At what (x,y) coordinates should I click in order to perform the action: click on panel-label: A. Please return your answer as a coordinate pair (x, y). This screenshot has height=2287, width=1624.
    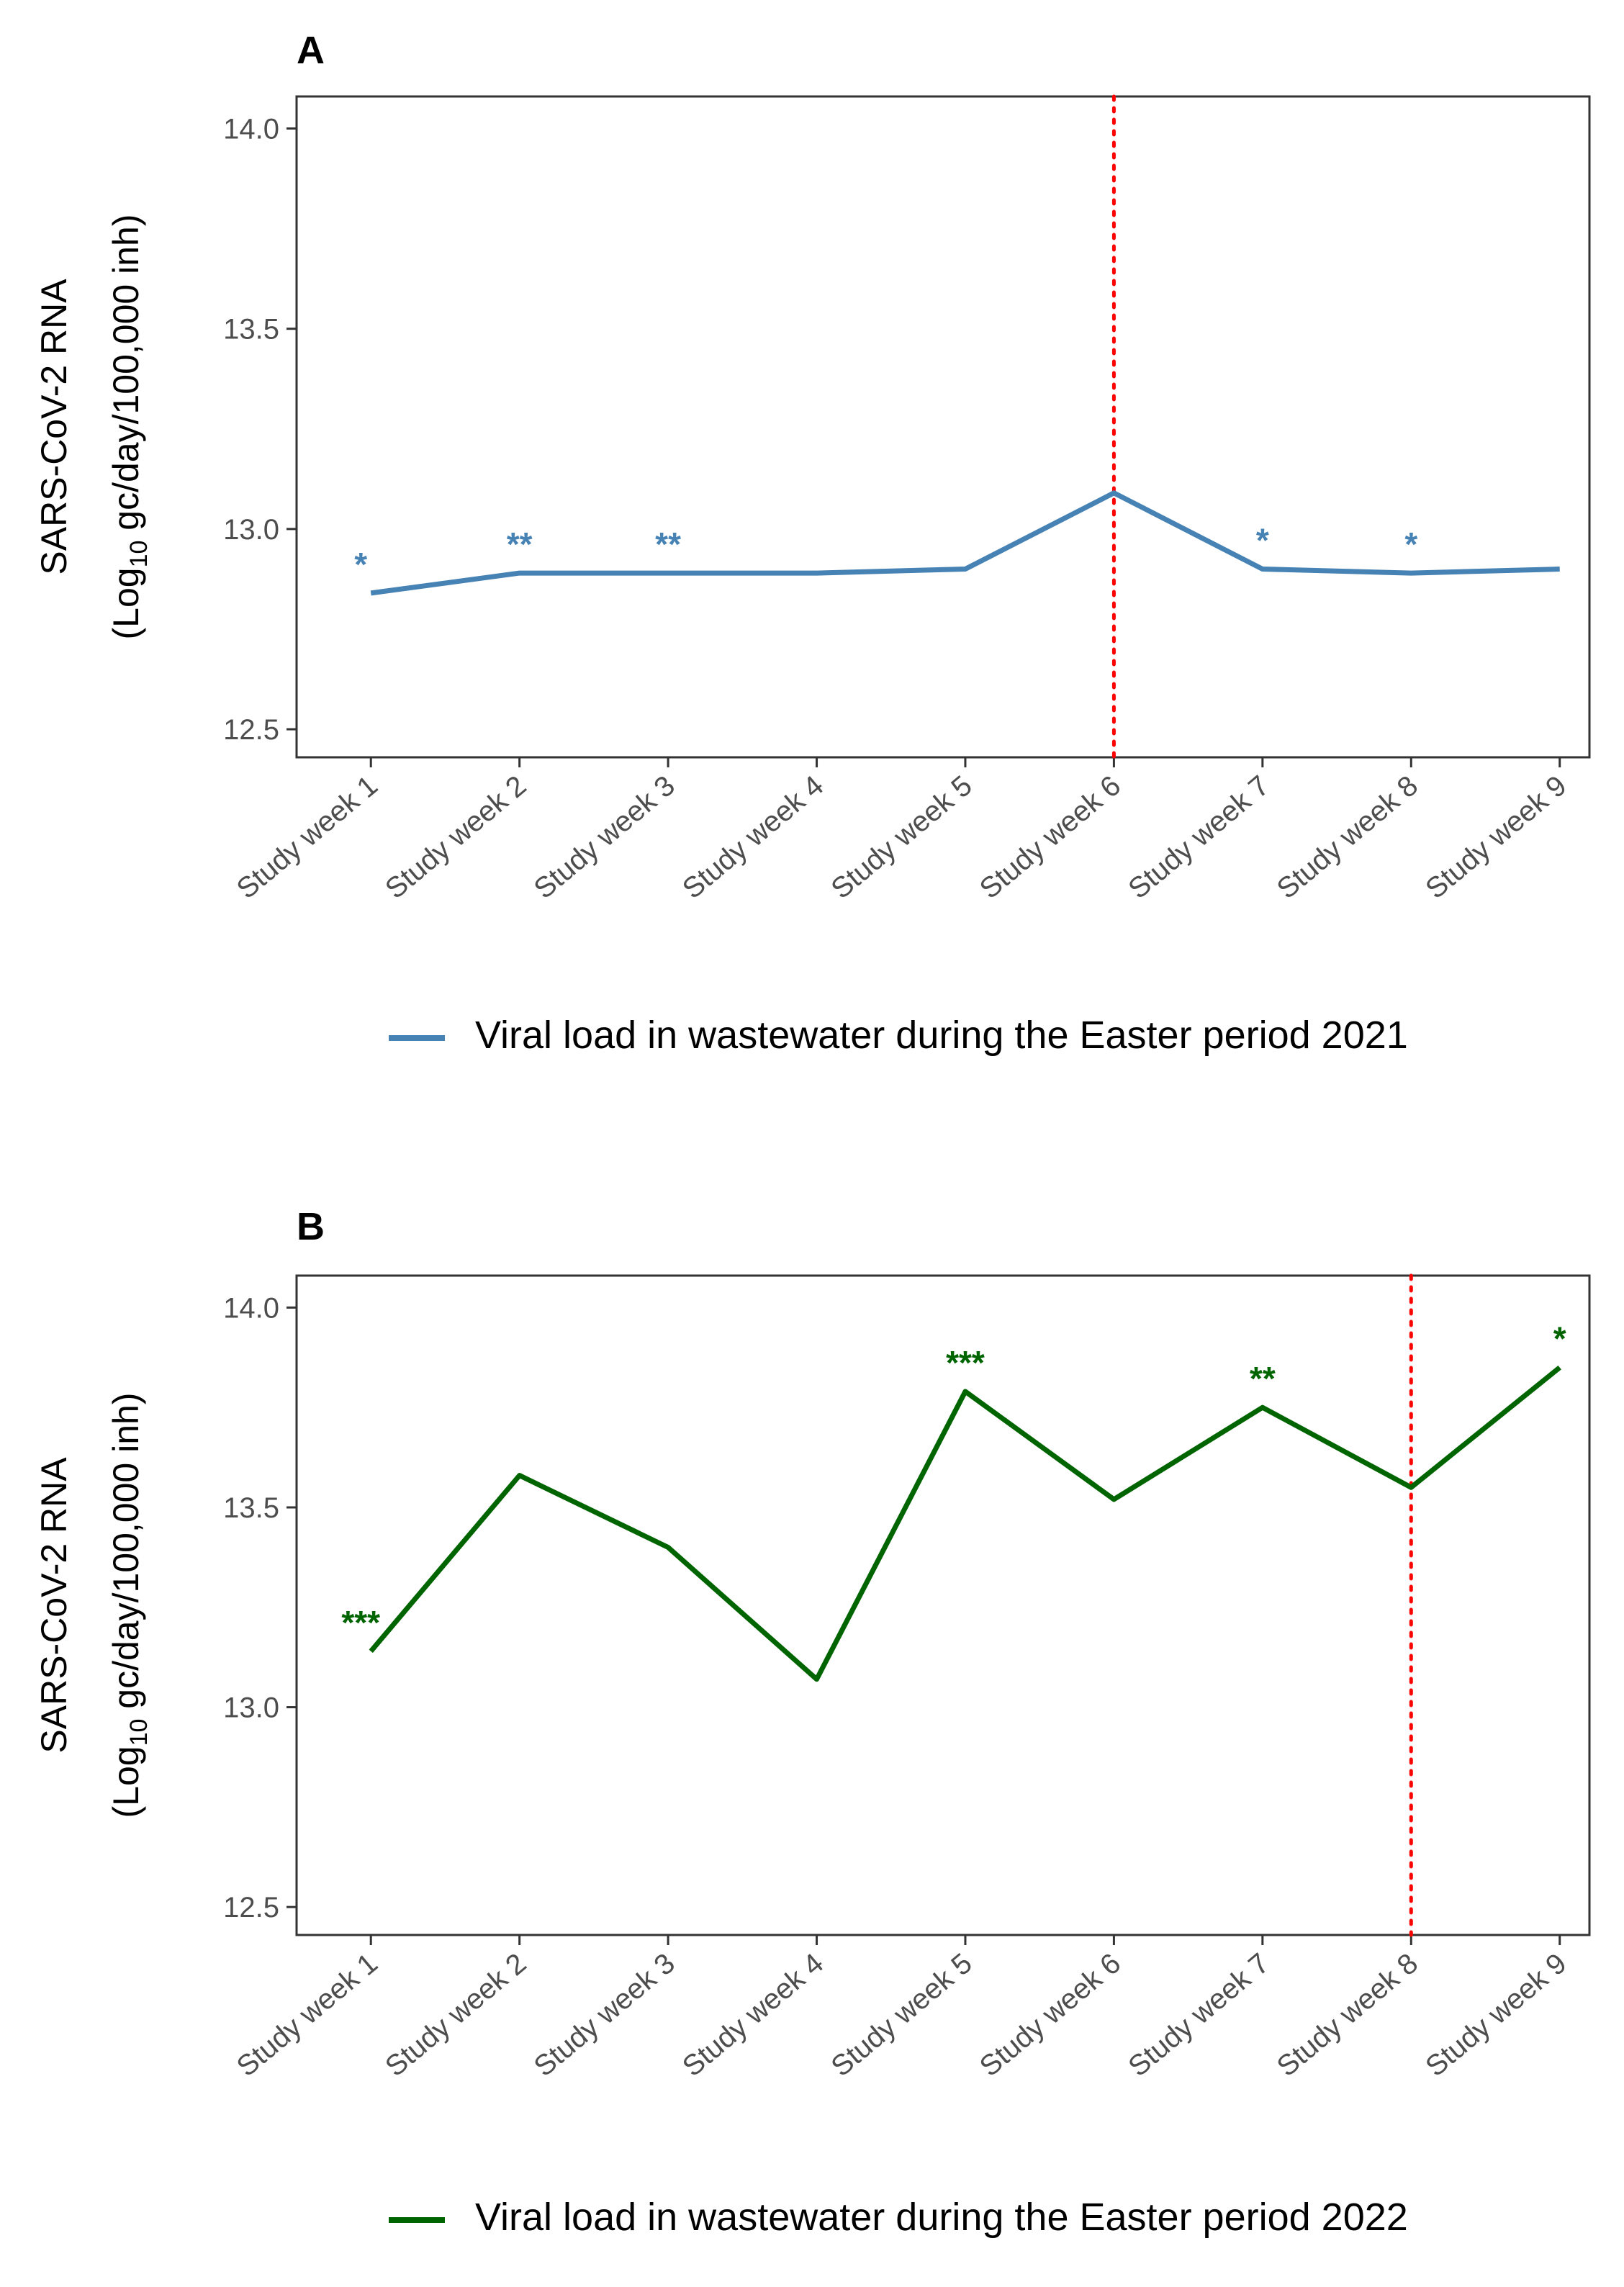
    Looking at the image, I should click on (311, 50).